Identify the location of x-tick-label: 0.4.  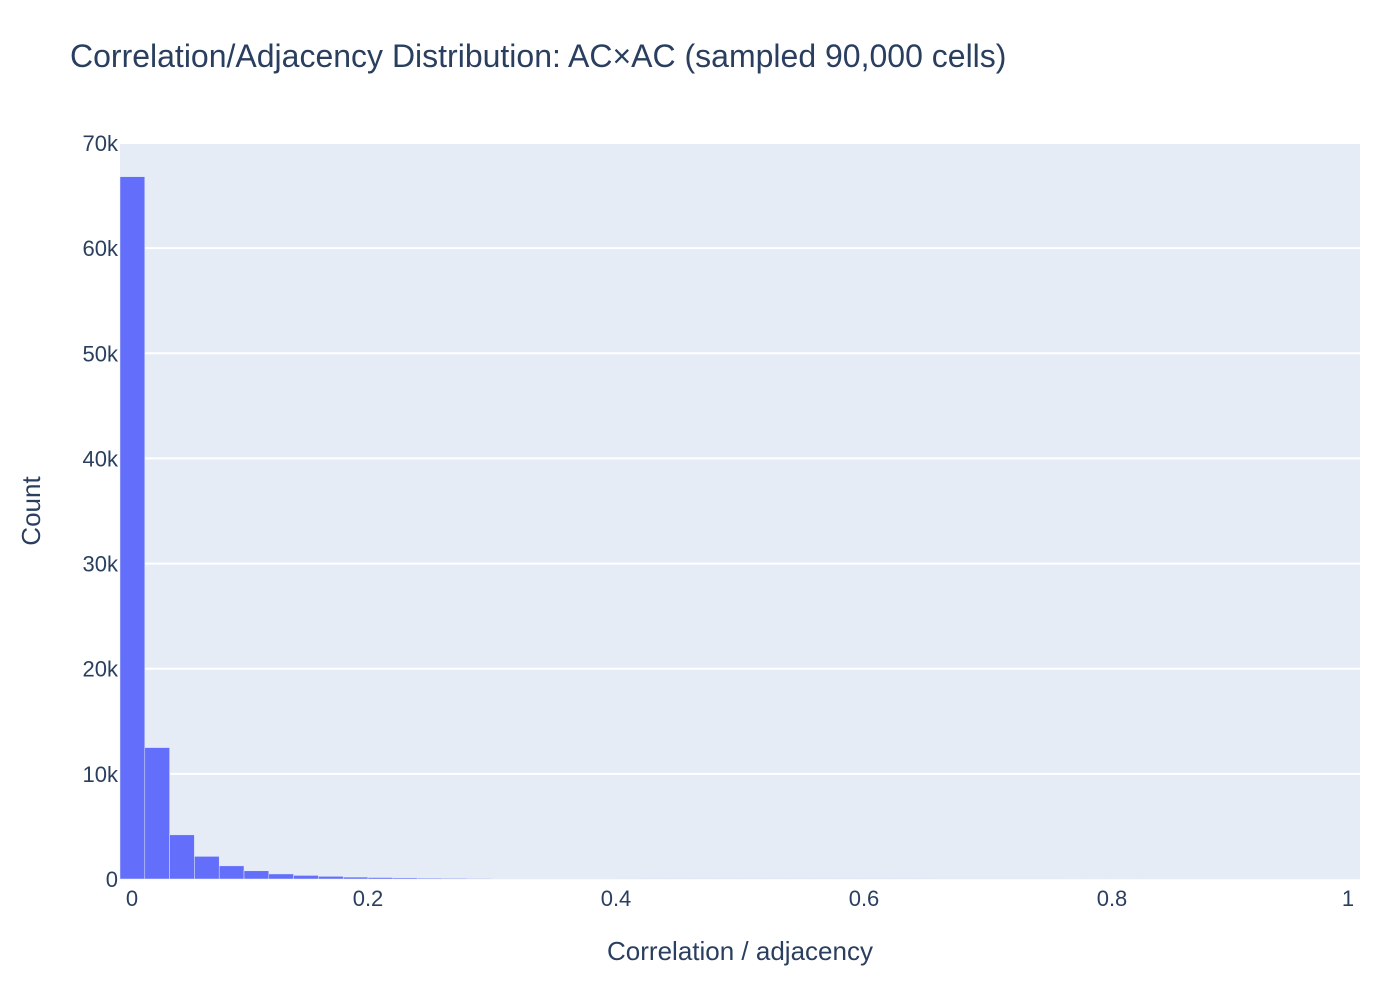
(616, 898).